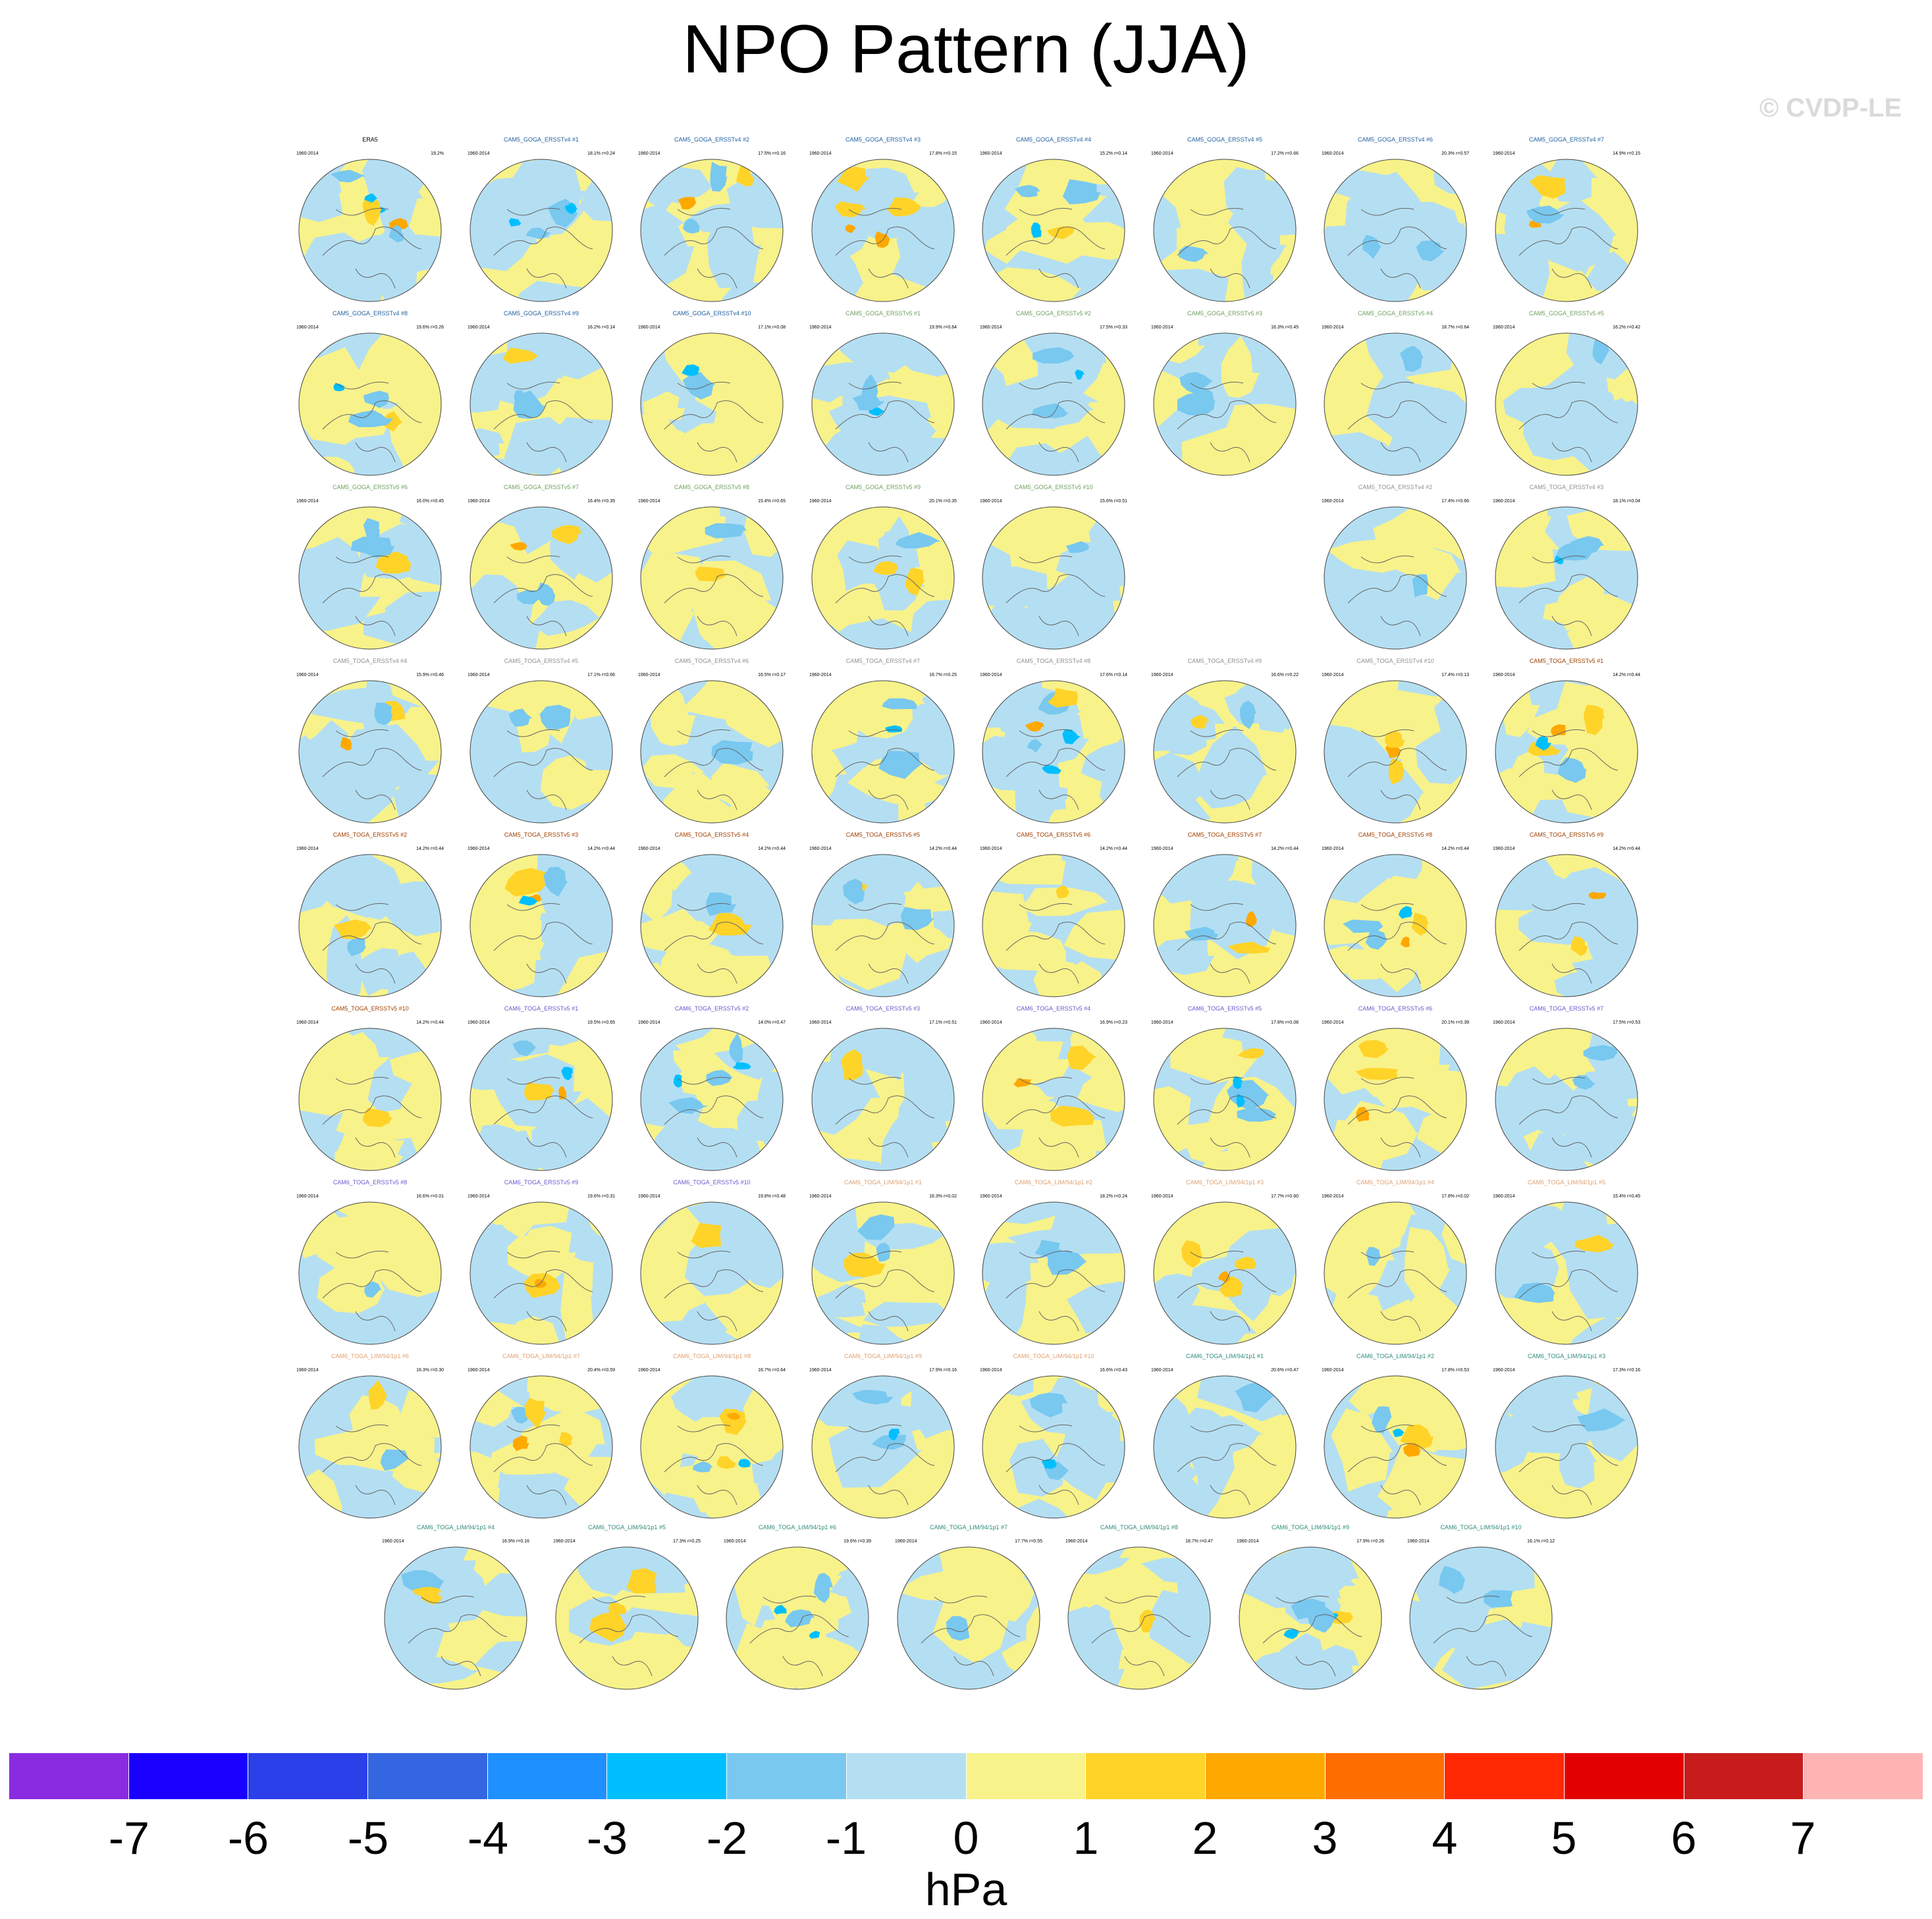  I want to click on panel-title: CAM5_TOGA_ERSSTv5 #9, so click(1566, 834).